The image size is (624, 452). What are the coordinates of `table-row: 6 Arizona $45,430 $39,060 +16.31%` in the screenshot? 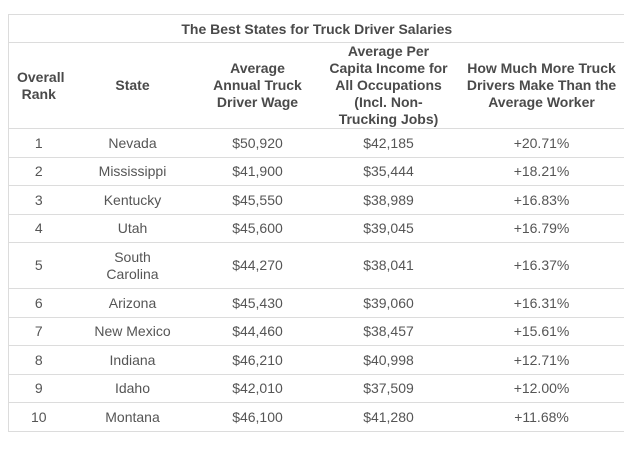 It's located at (316, 303).